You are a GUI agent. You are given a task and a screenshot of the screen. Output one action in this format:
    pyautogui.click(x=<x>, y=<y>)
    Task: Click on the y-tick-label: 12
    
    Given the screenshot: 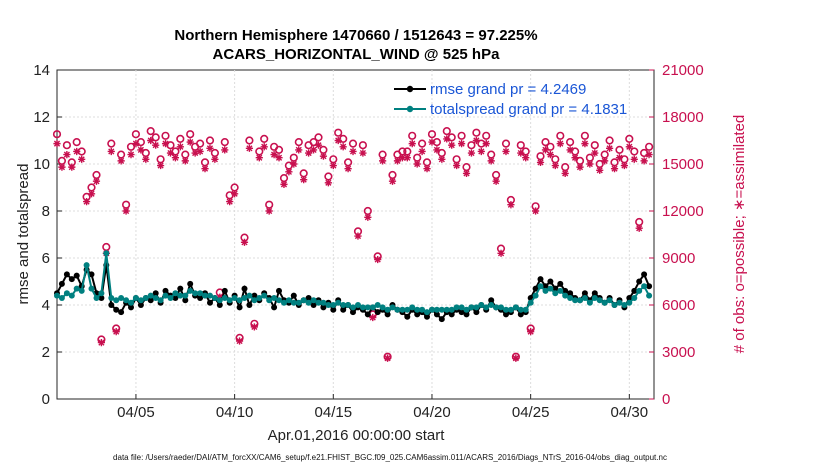 What is the action you would take?
    pyautogui.click(x=41, y=117)
    